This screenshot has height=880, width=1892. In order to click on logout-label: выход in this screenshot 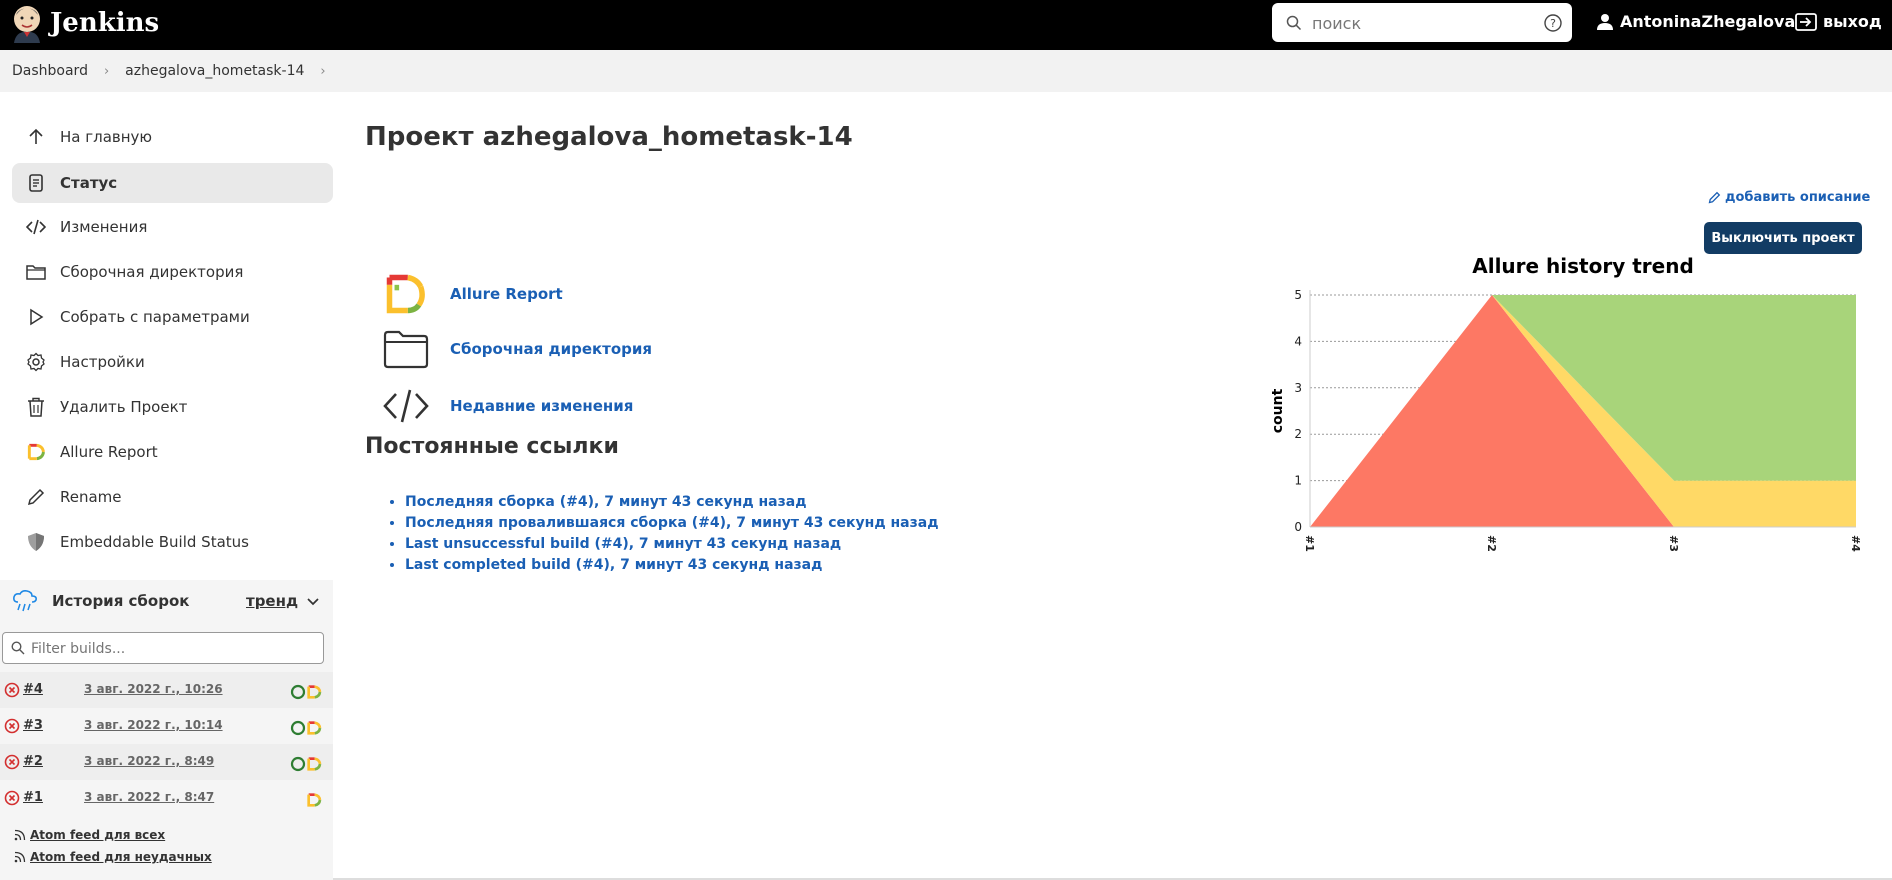, I will do `click(1852, 21)`.